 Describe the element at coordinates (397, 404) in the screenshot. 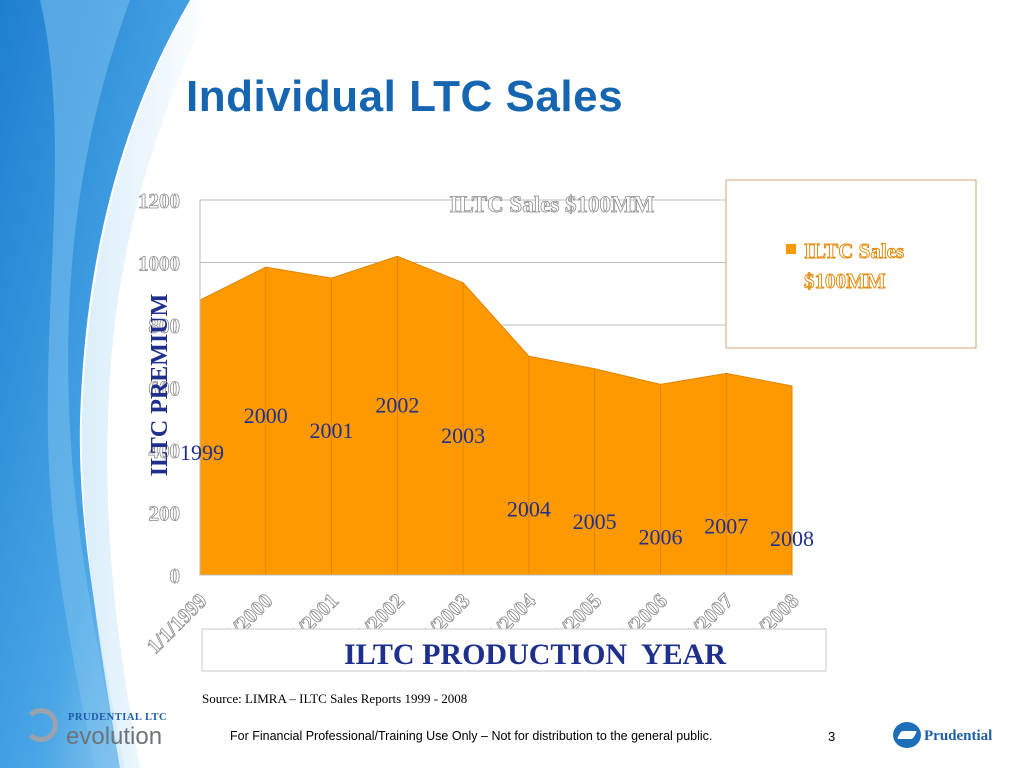

I see `data-label: 2002` at that location.